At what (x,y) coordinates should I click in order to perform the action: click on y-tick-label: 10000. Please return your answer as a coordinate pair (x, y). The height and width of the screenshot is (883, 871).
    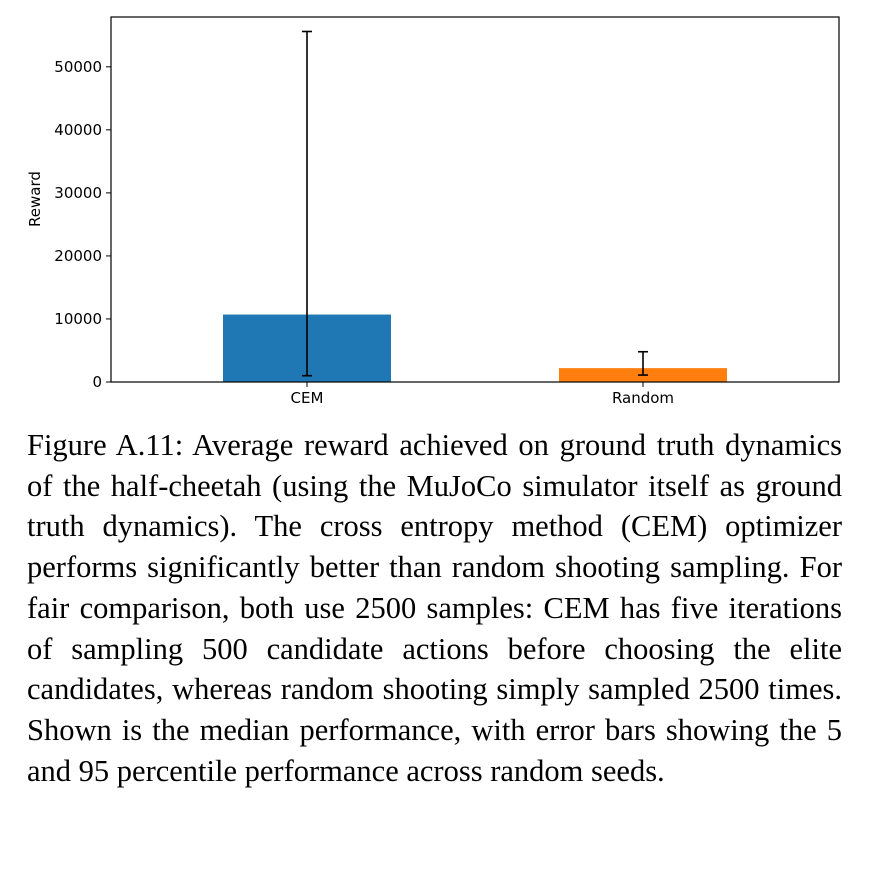
    Looking at the image, I should click on (78, 319).